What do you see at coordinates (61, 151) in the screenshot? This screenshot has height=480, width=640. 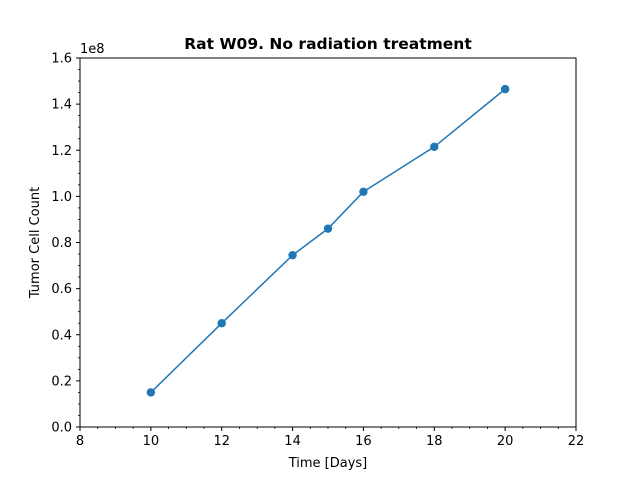 I see `y-tick-label: 1.2` at bounding box center [61, 151].